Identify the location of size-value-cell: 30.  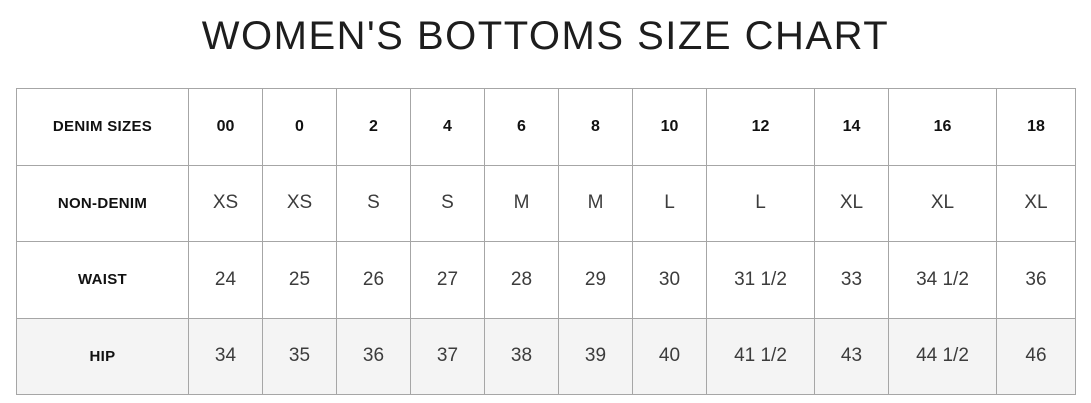
(669, 280).